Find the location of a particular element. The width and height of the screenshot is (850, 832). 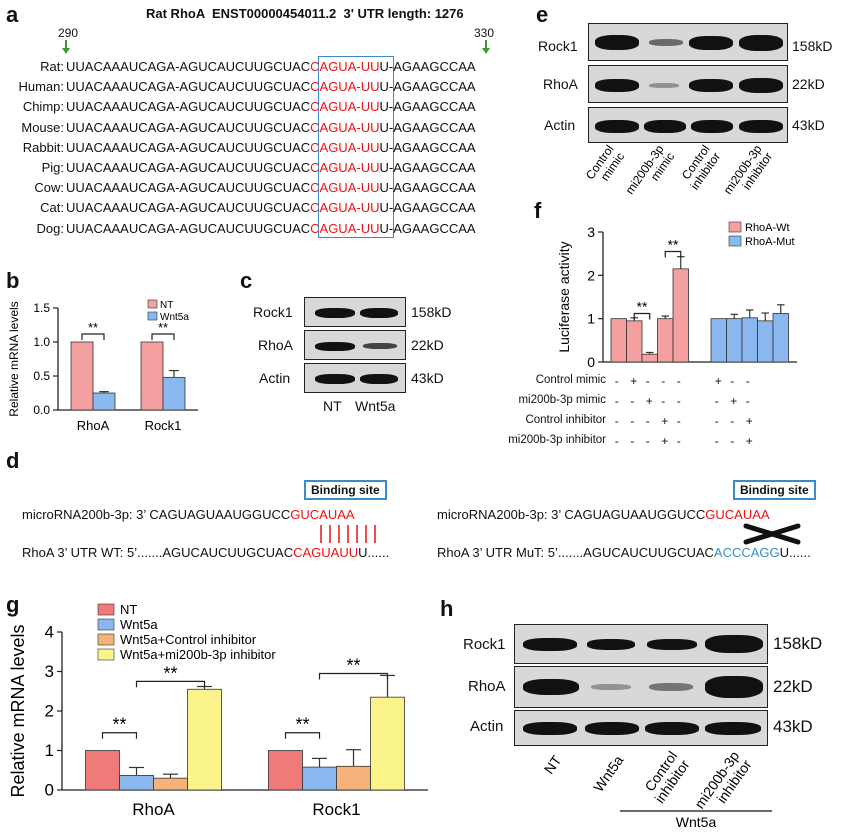

y-tick-label: 1 is located at coordinates (49, 750).